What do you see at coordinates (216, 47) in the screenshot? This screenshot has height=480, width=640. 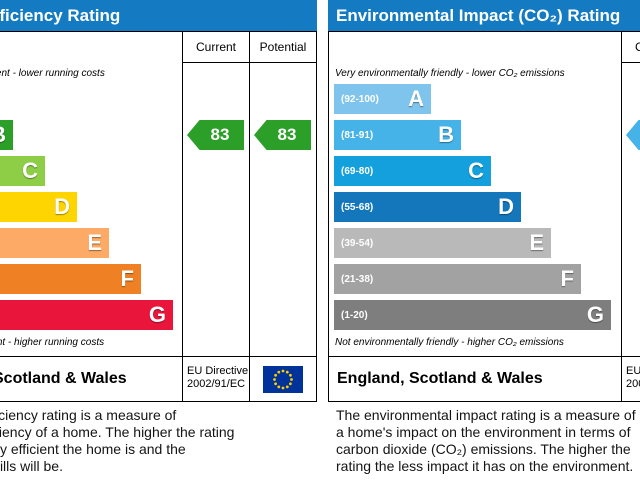 I see `energy-current-column-header: Current` at bounding box center [216, 47].